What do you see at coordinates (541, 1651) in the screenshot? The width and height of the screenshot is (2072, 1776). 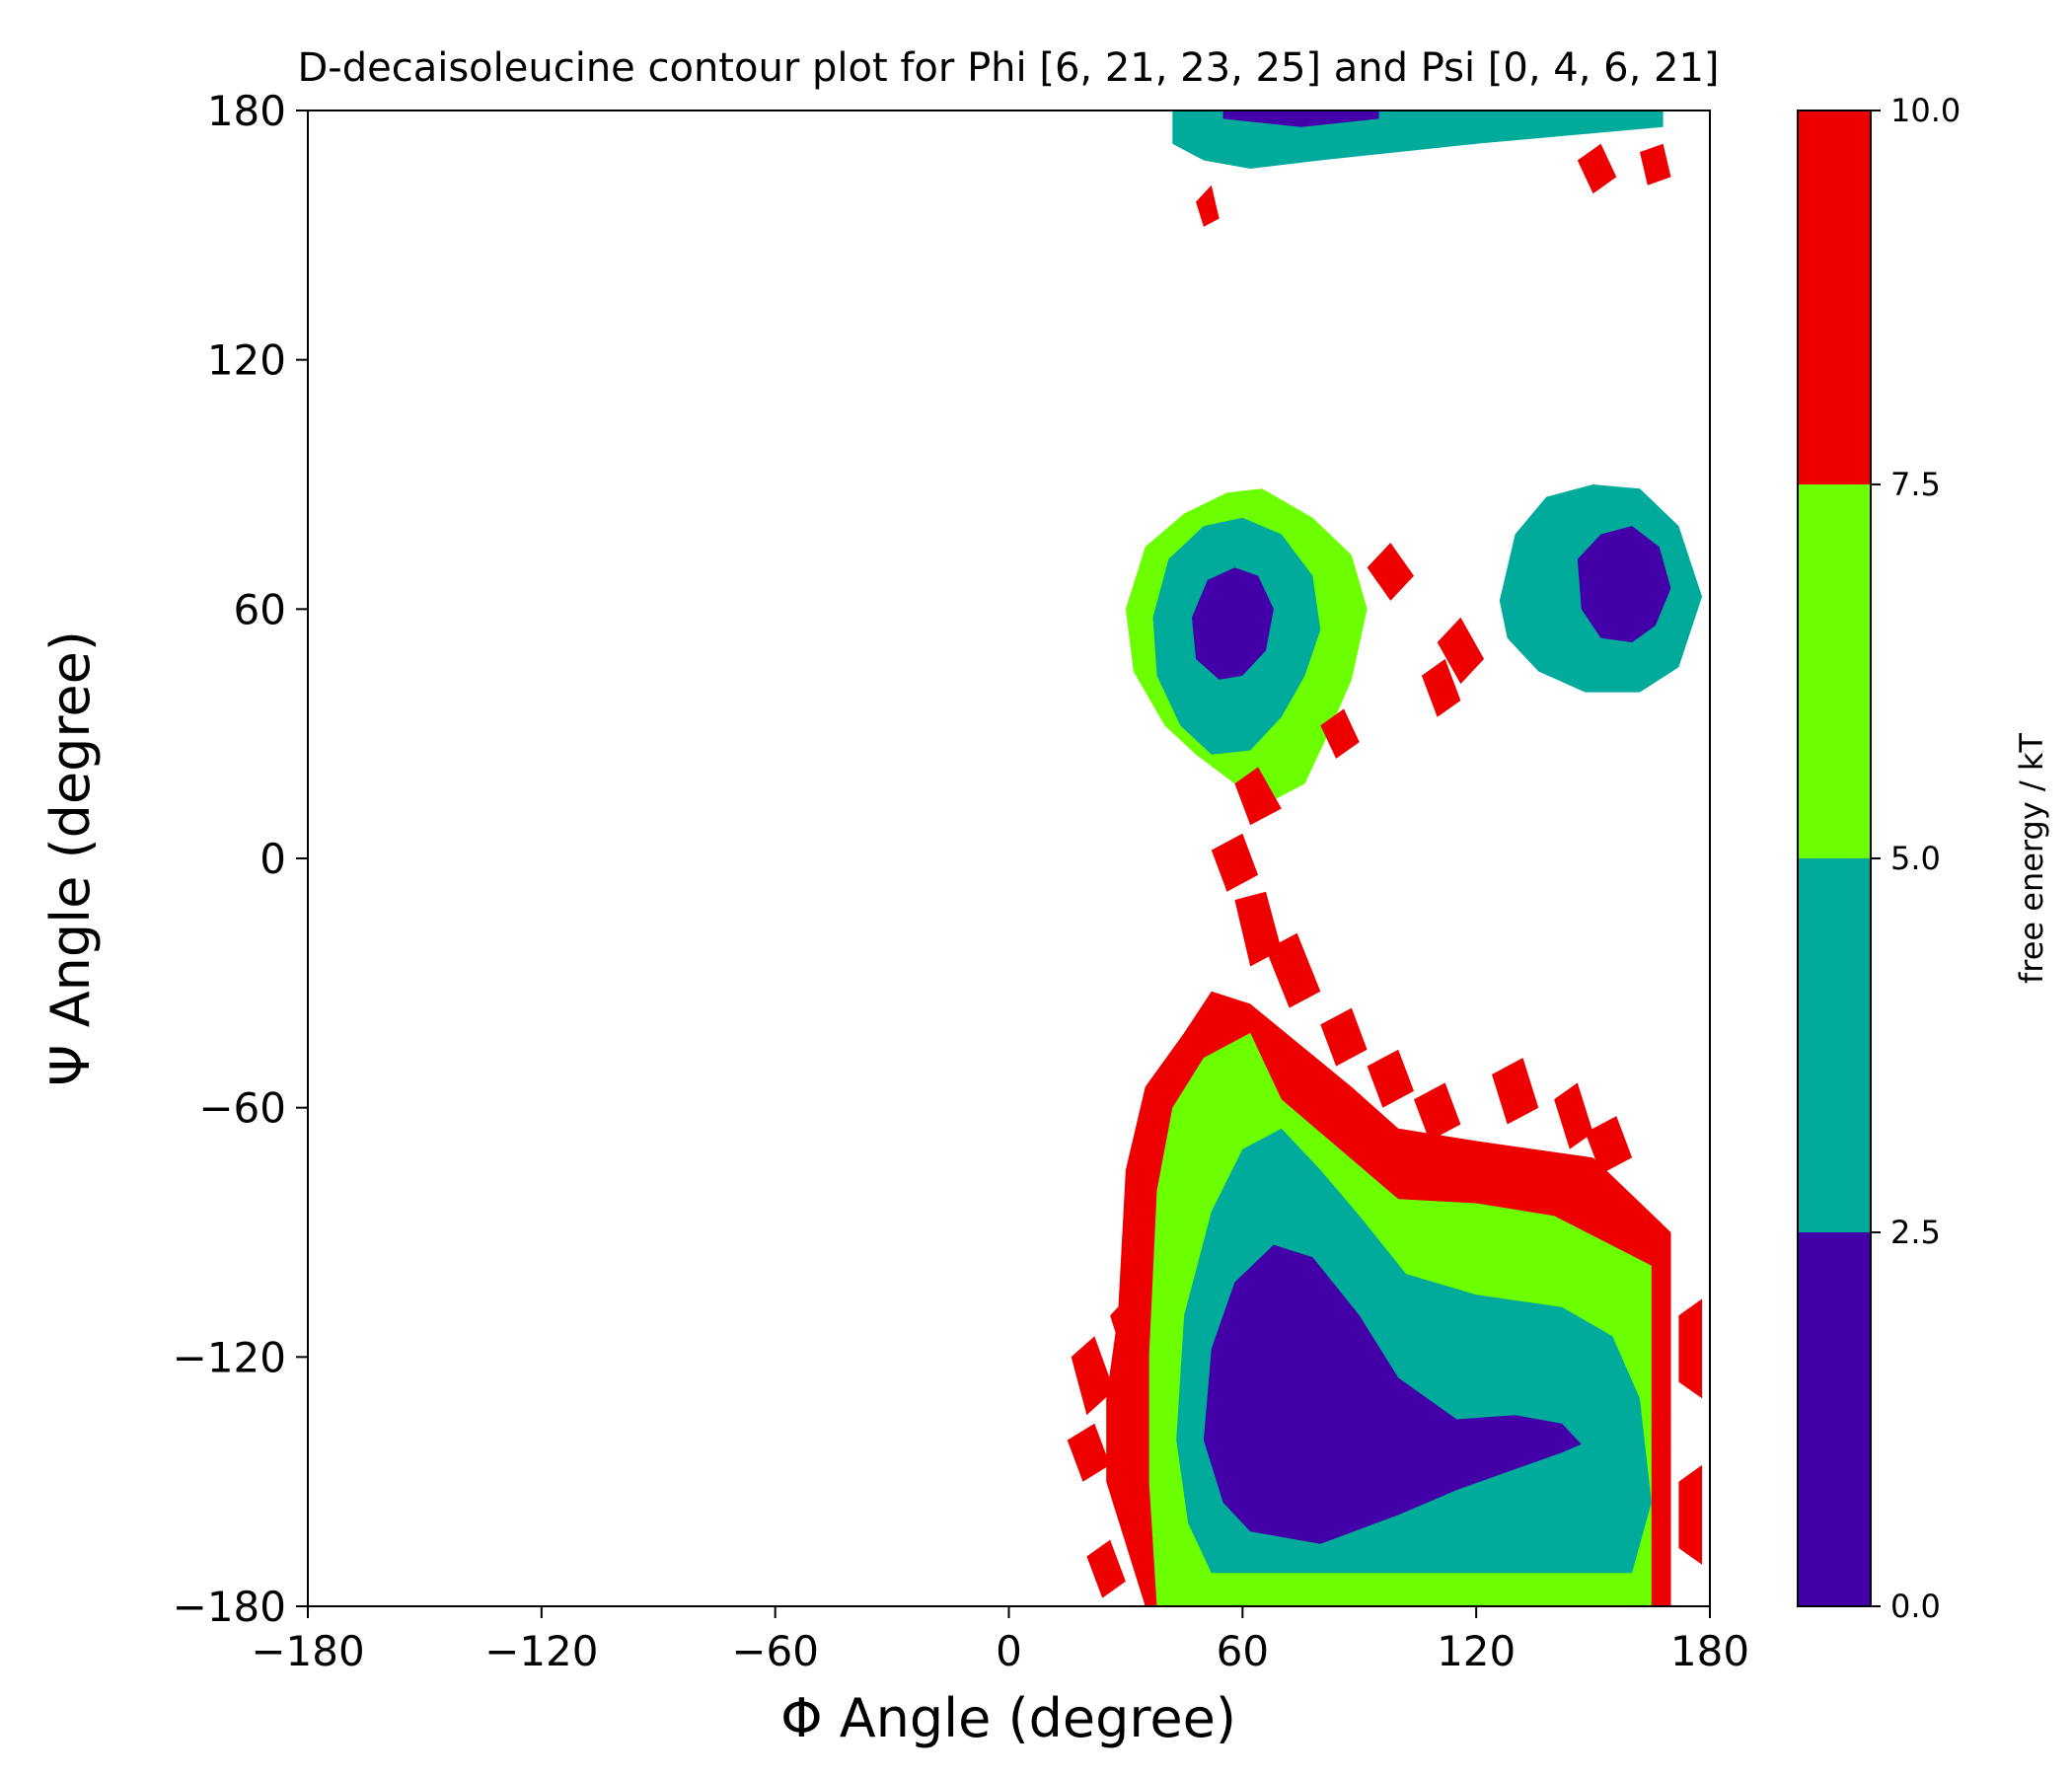 I see `x-tick-label: −120` at bounding box center [541, 1651].